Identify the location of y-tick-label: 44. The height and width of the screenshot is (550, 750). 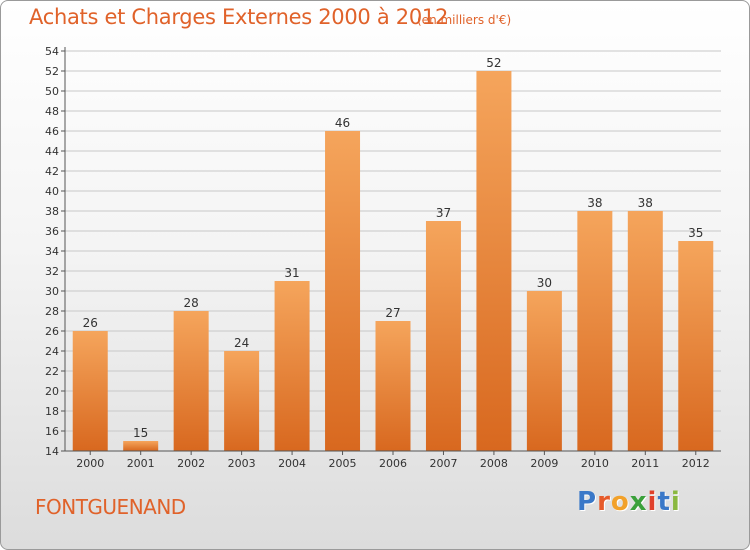
(52, 151).